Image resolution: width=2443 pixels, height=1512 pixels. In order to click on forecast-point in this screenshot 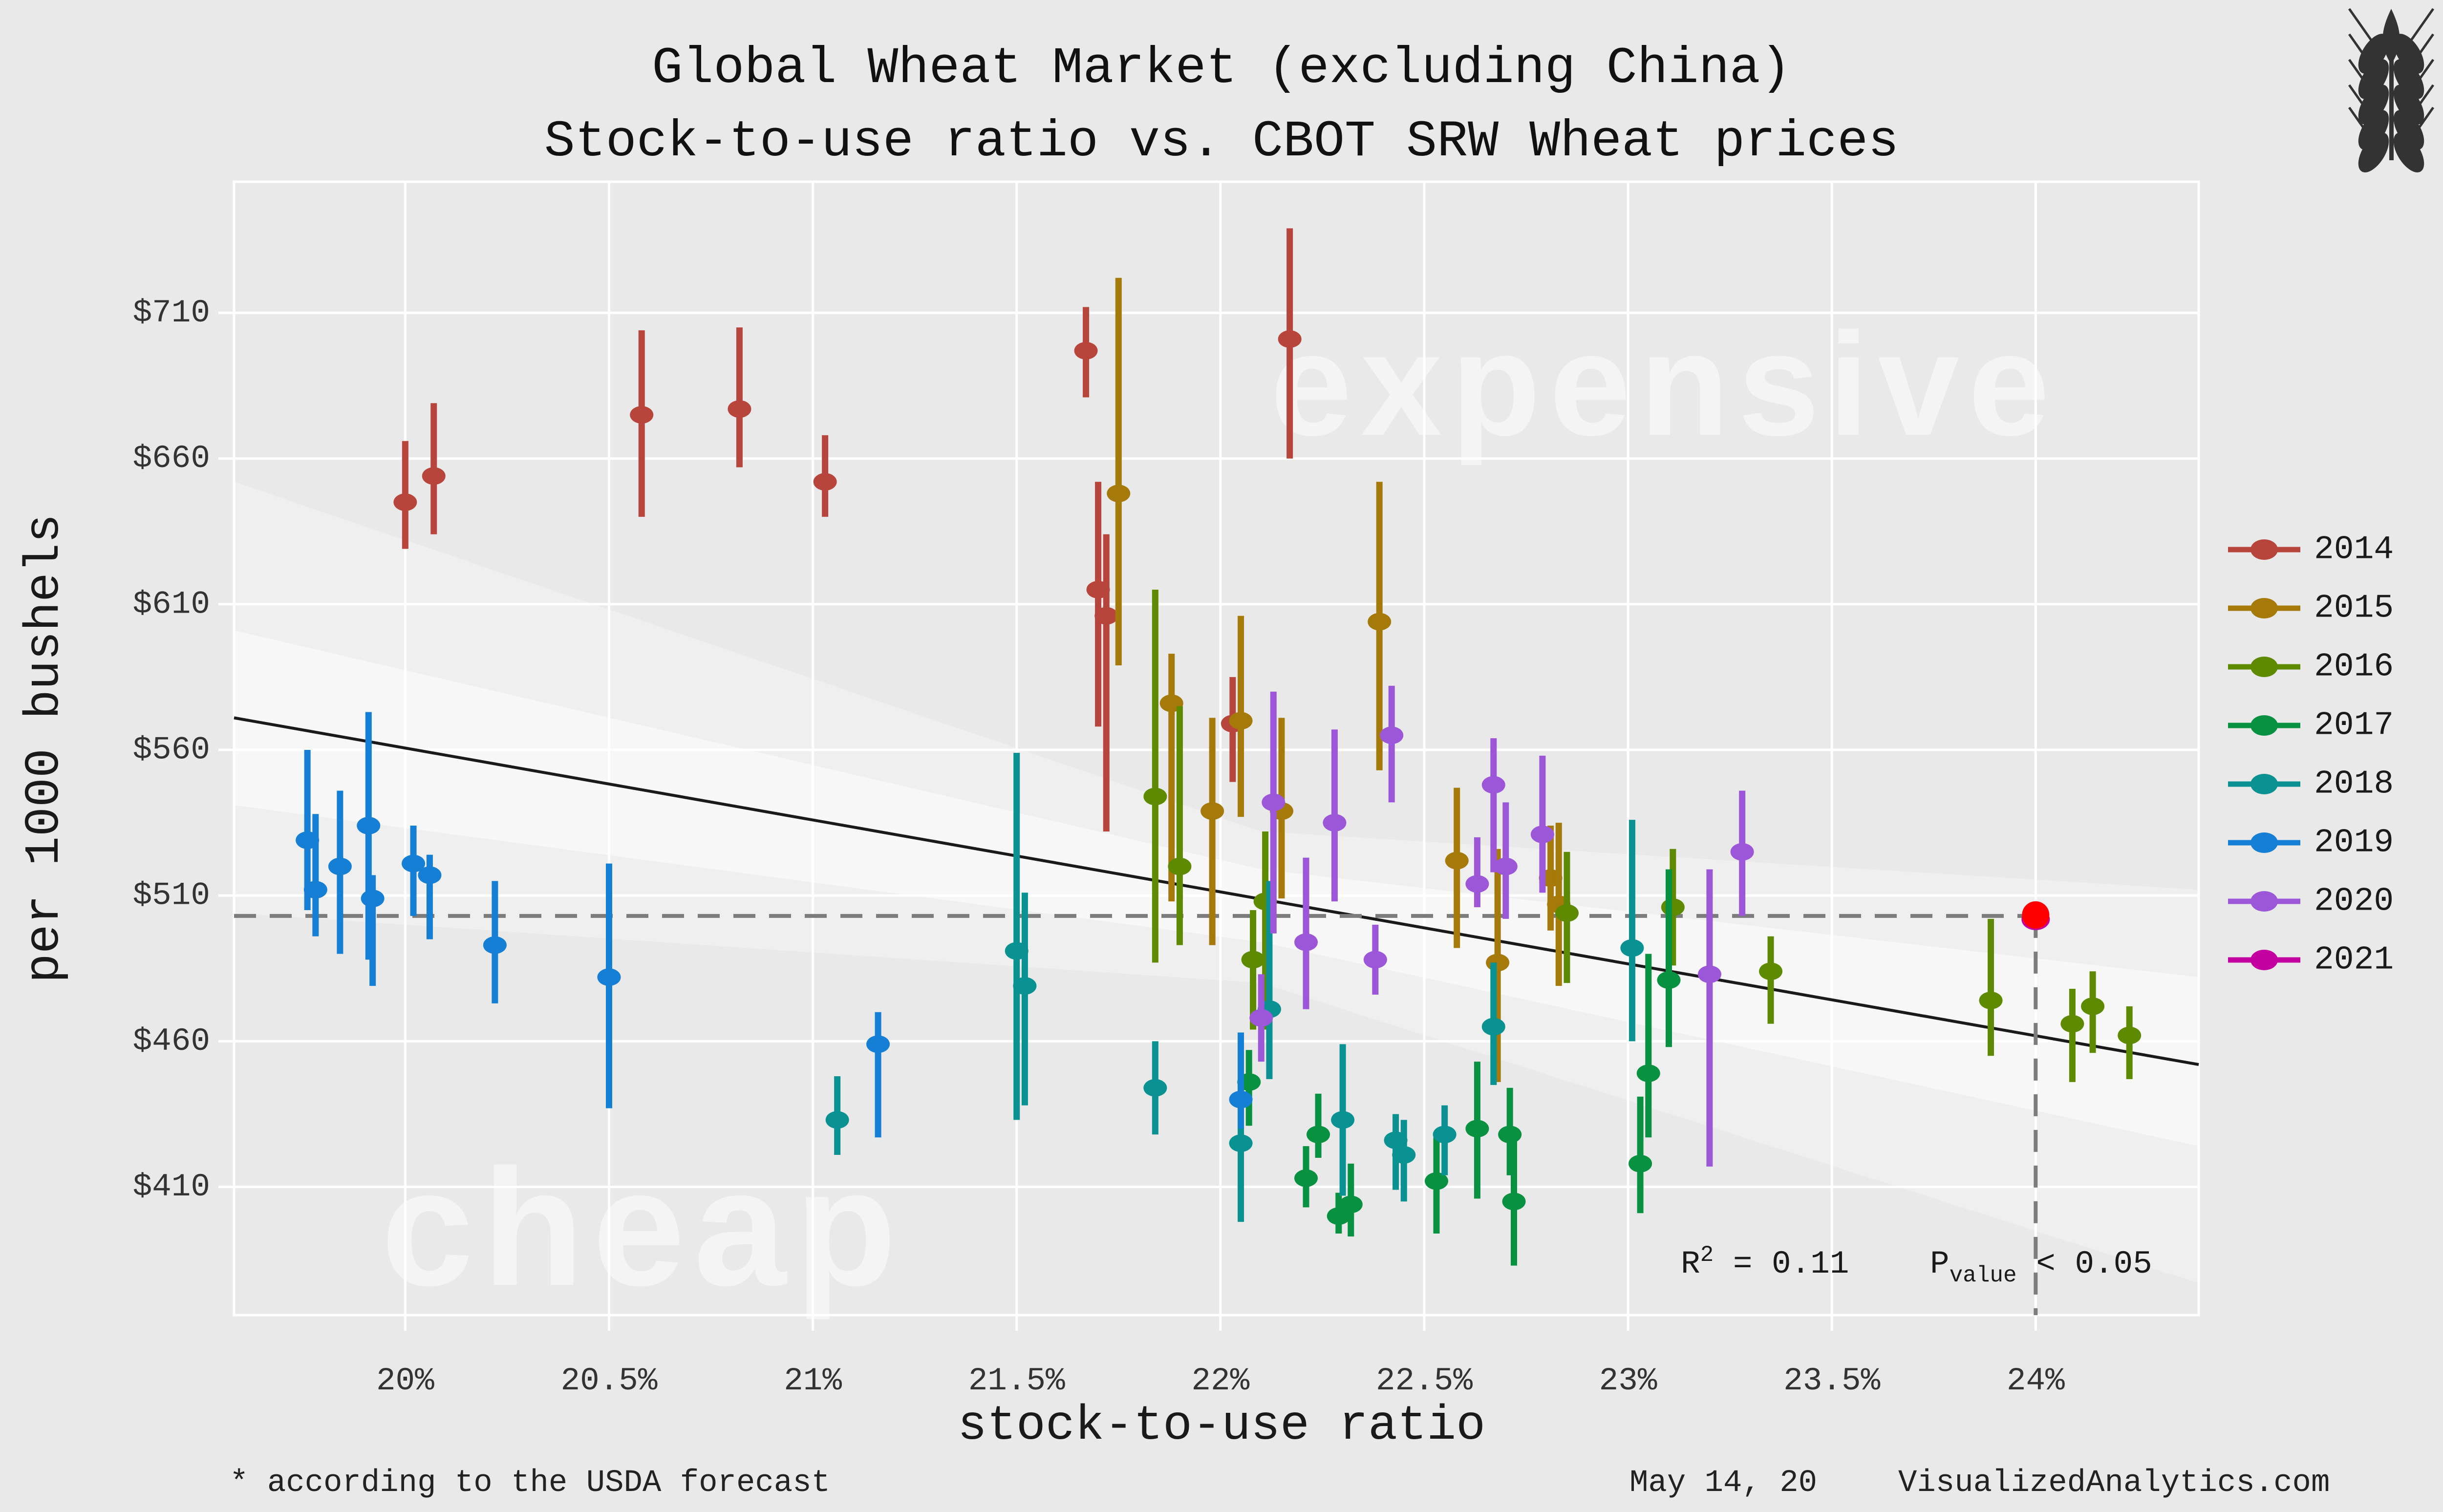, I will do `click(2036, 915)`.